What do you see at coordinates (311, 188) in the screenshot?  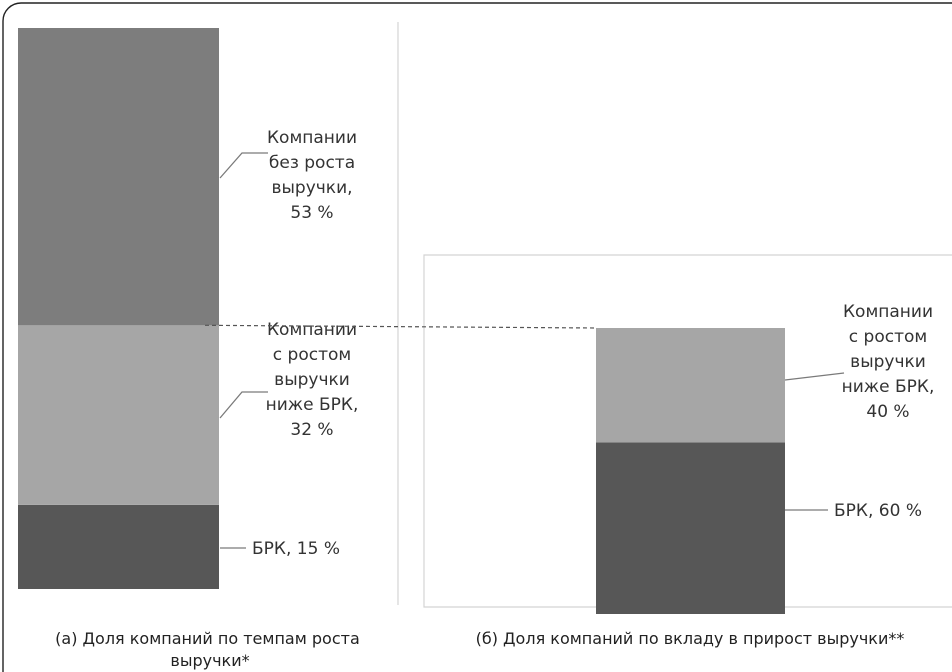 I see `segment-label-line: выручки,` at bounding box center [311, 188].